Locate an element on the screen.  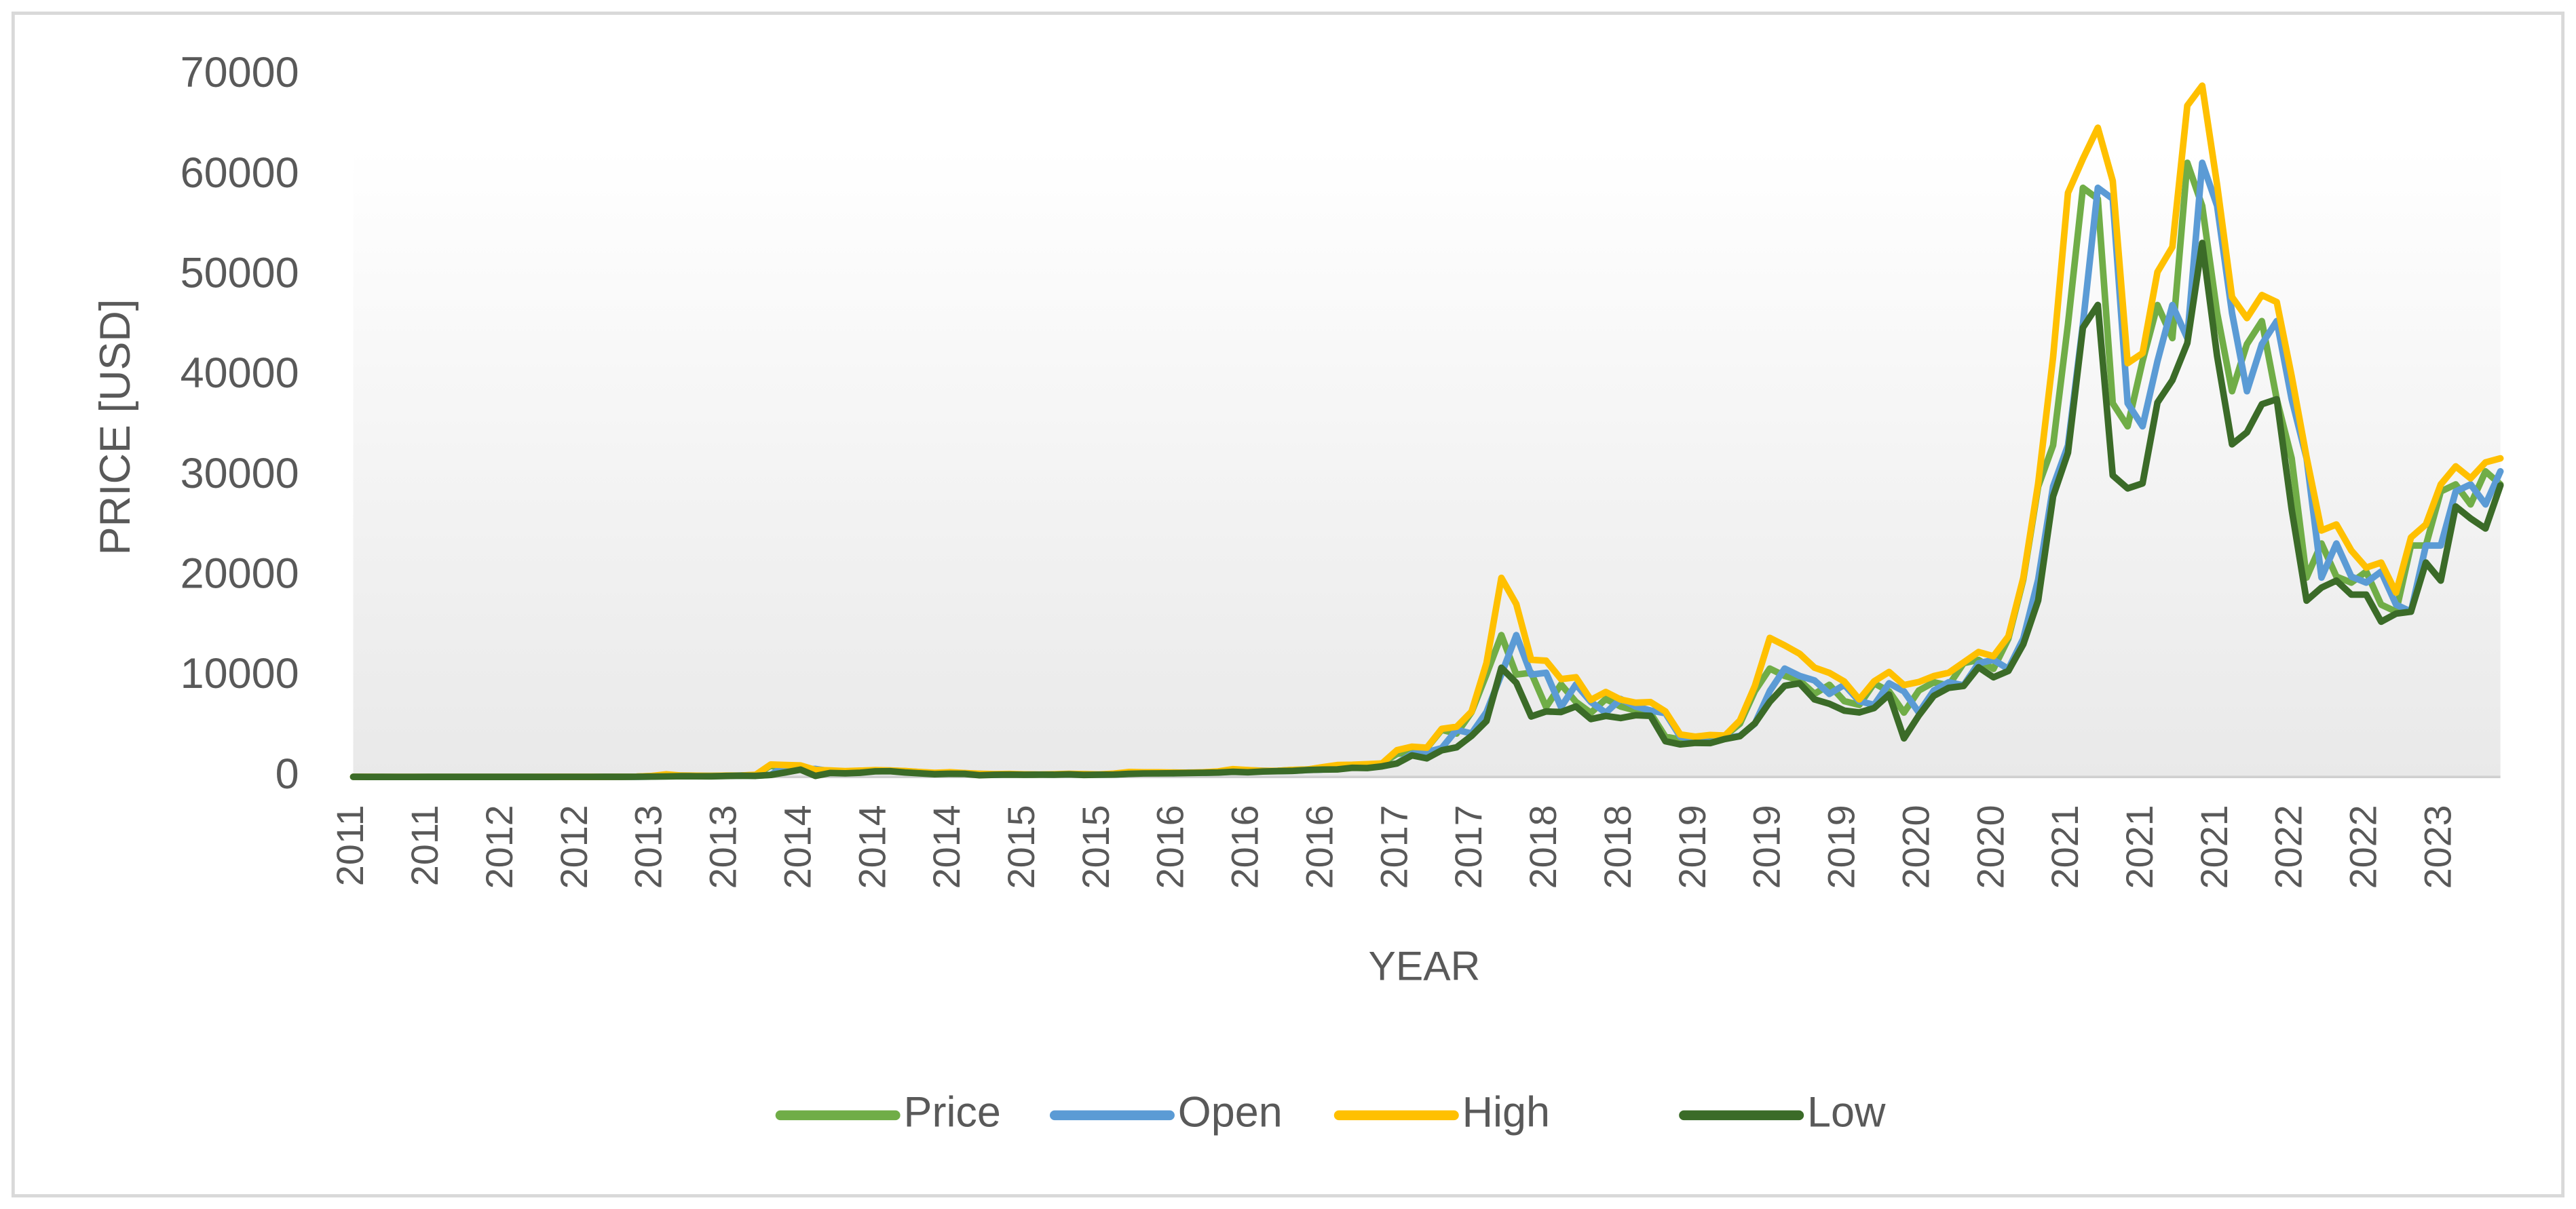
y-tick-label: 20000 is located at coordinates (240, 573).